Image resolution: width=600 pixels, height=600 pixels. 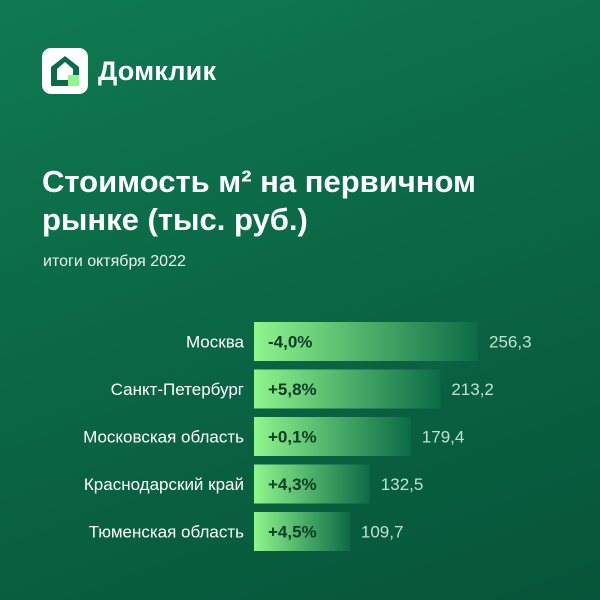 What do you see at coordinates (163, 437) in the screenshot?
I see `category-label-2: Московская область` at bounding box center [163, 437].